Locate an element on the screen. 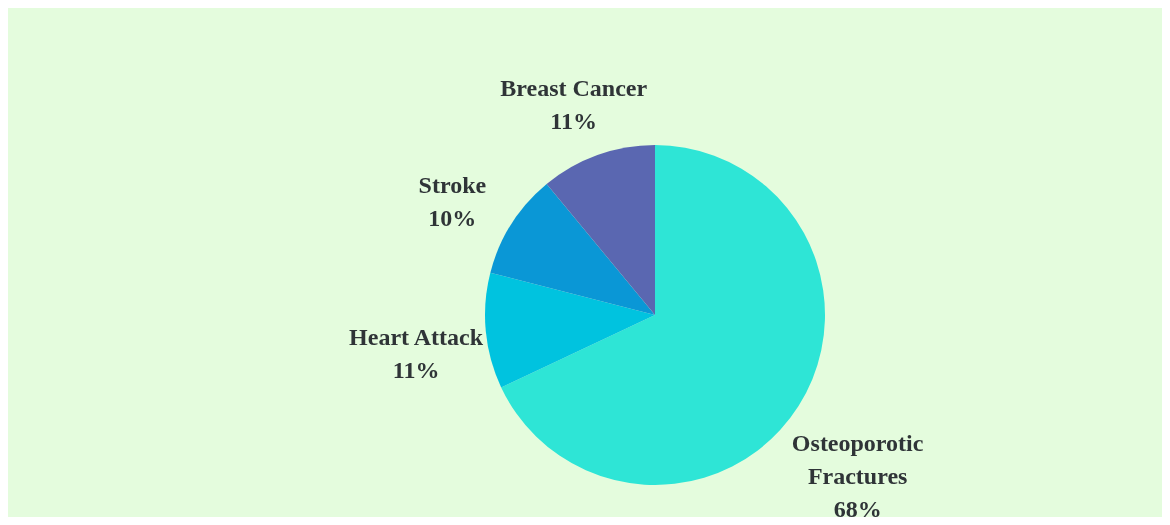 The height and width of the screenshot is (525, 1170). slice-label: Heart Attack is located at coordinates (416, 336).